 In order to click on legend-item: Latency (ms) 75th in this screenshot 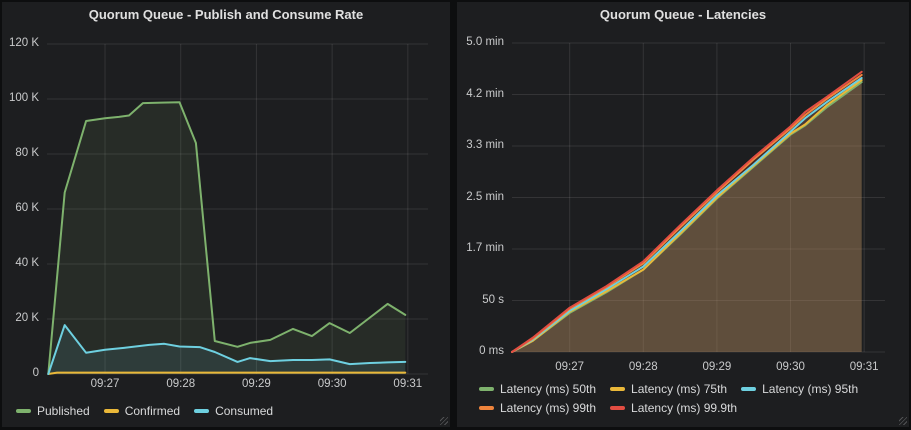, I will do `click(668, 389)`.